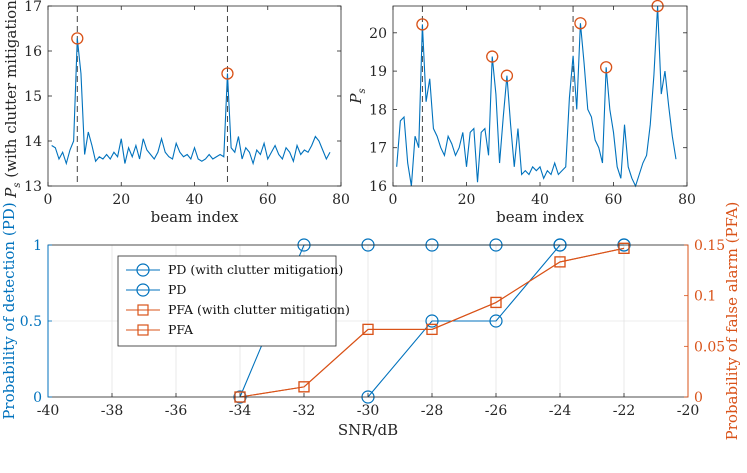 The height and width of the screenshot is (473, 747). I want to click on subplot-2-y-axis-label: Ps, so click(357, 96).